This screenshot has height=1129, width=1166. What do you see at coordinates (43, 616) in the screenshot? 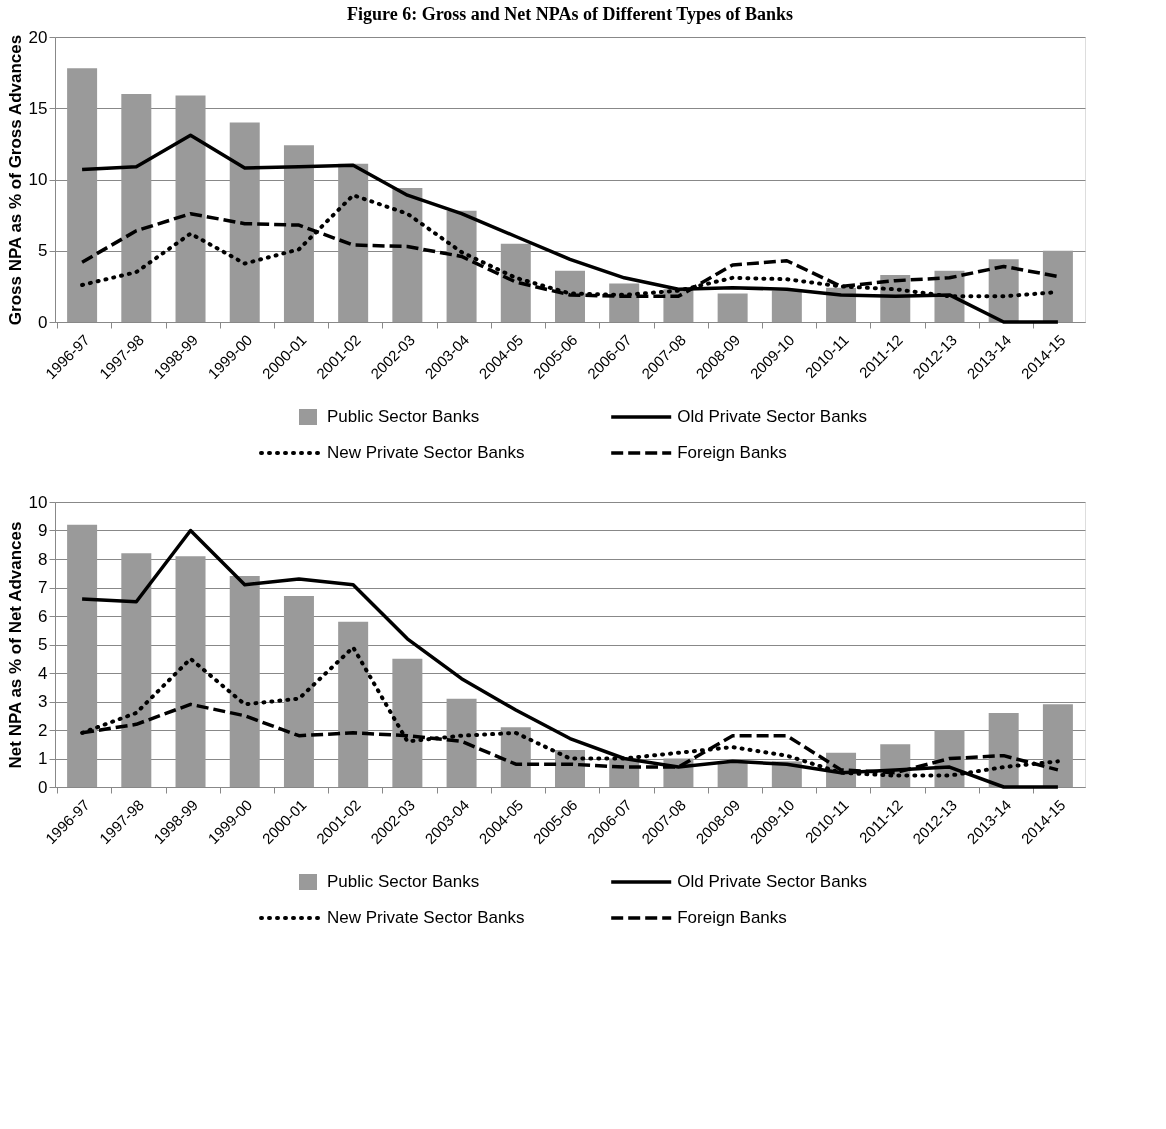
I see `y-tick-label: 6` at bounding box center [43, 616].